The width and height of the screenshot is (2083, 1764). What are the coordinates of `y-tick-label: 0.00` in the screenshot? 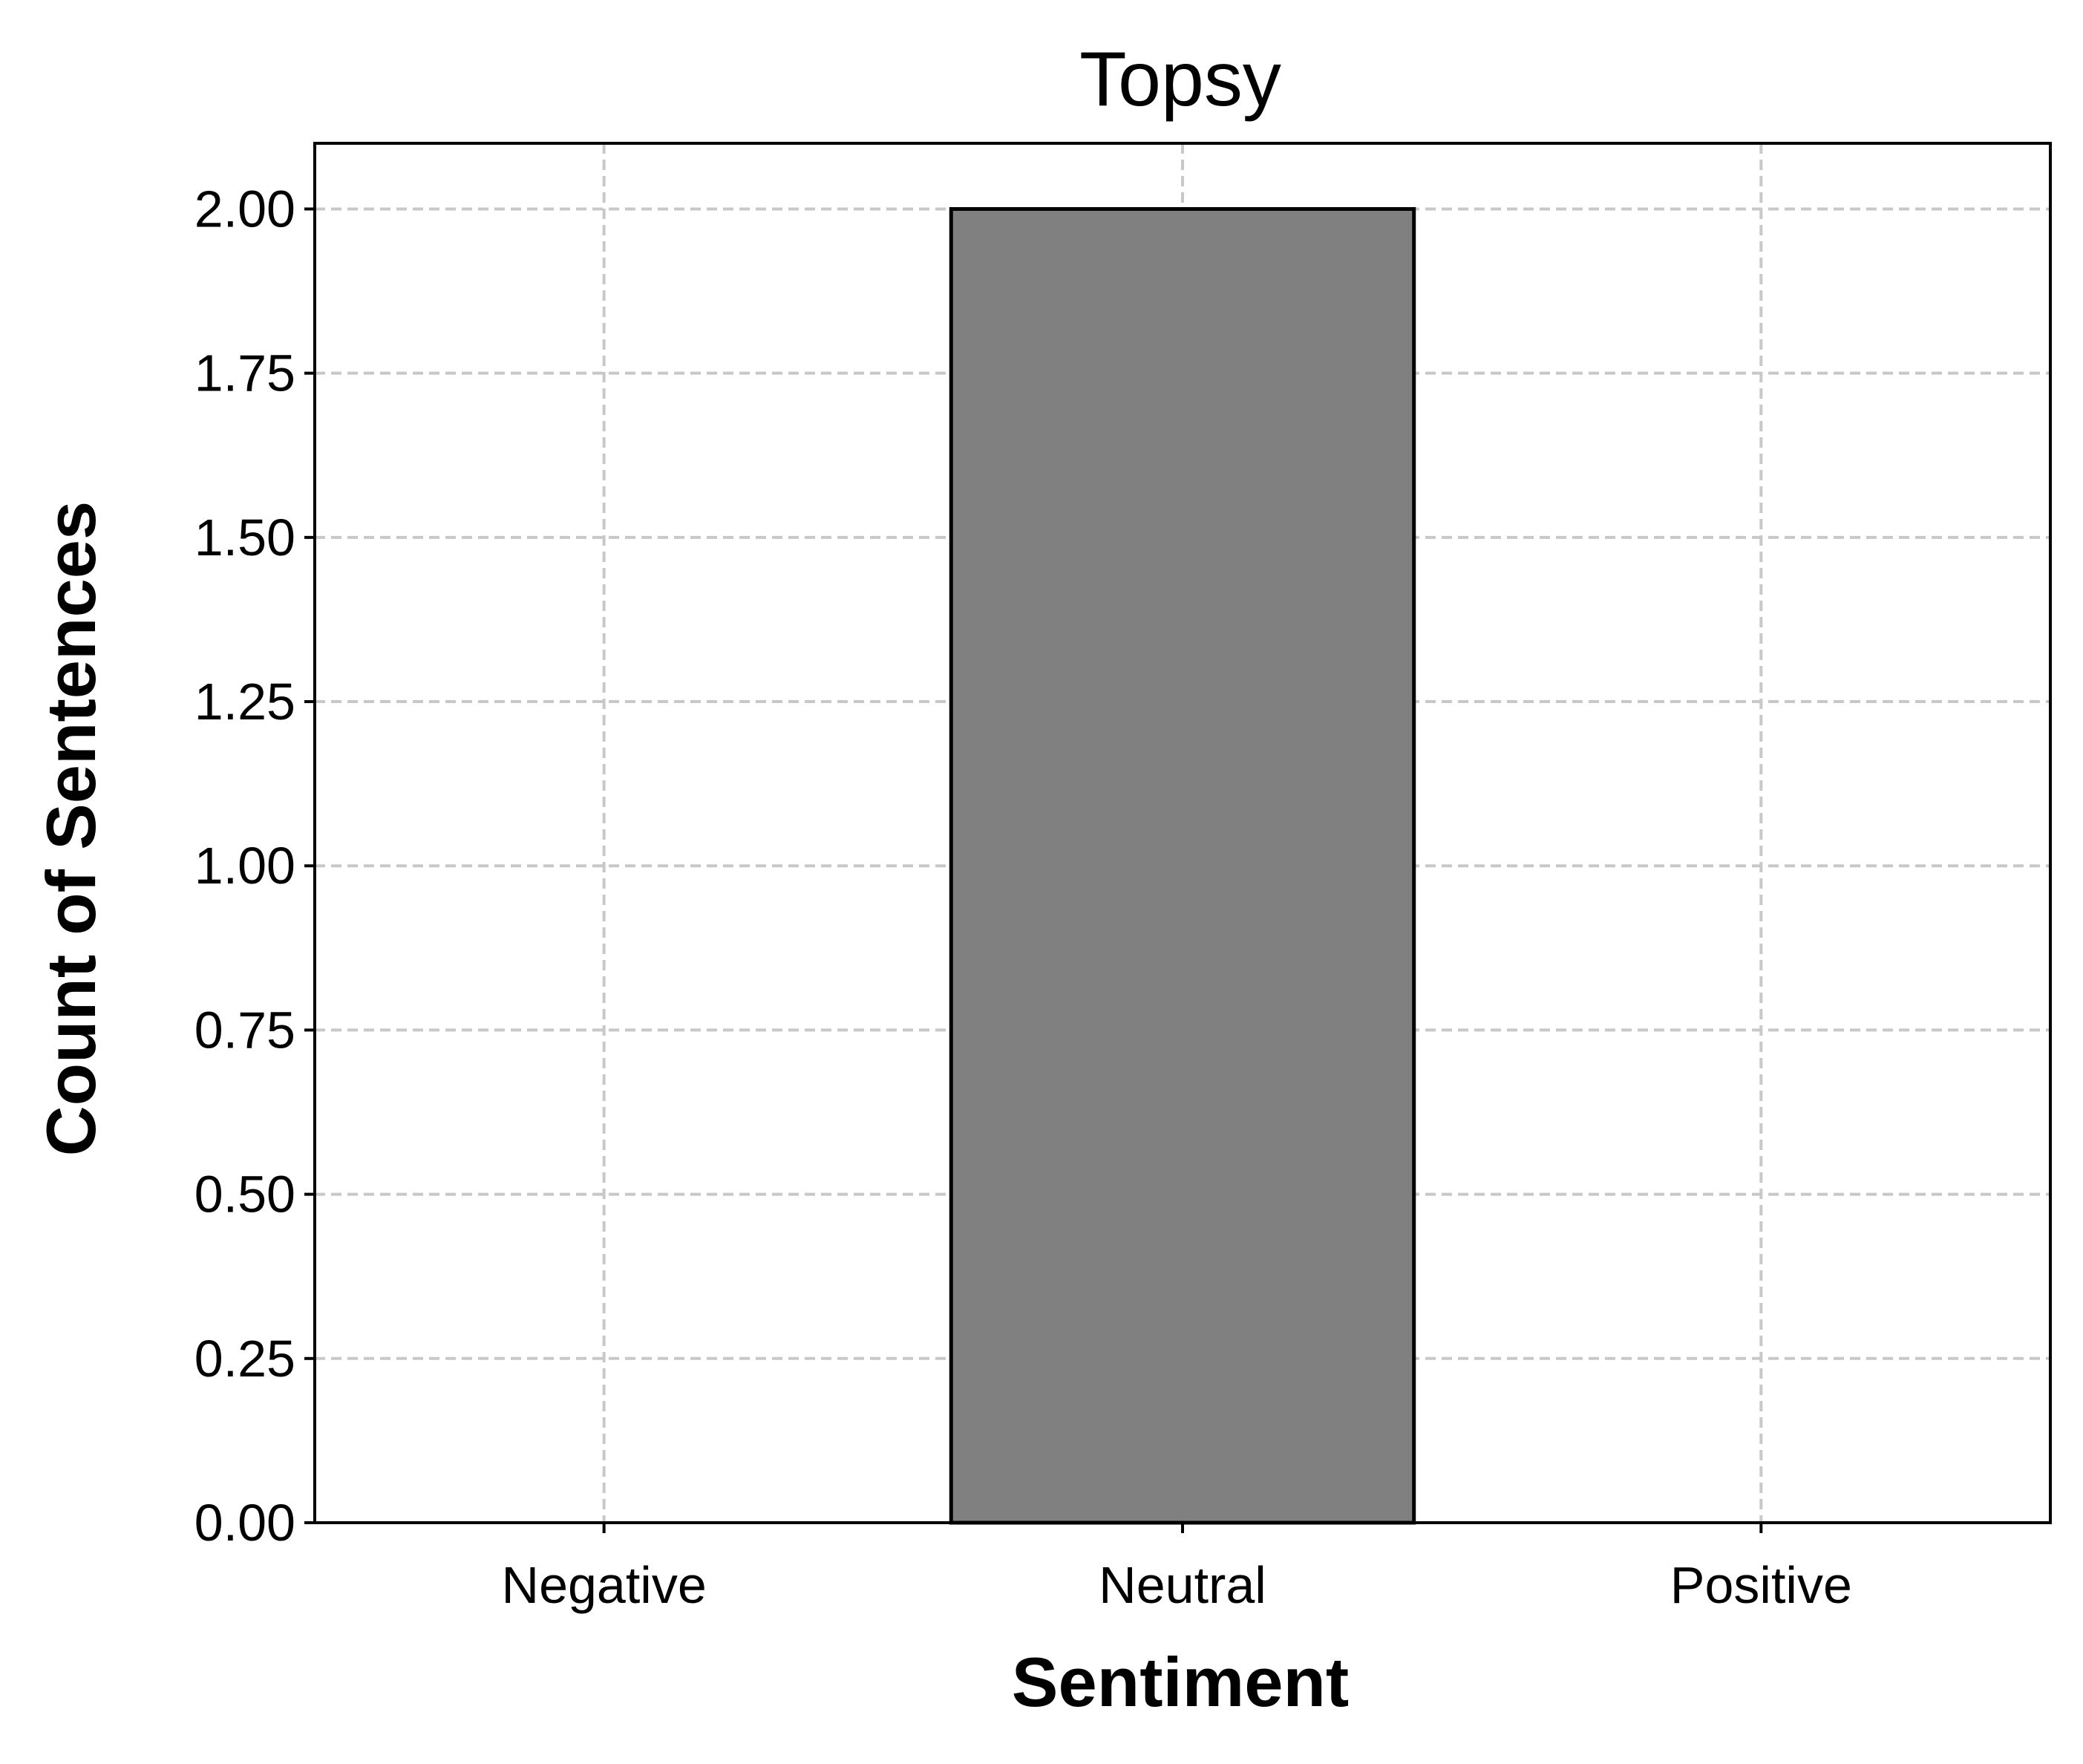 It's located at (245, 1523).